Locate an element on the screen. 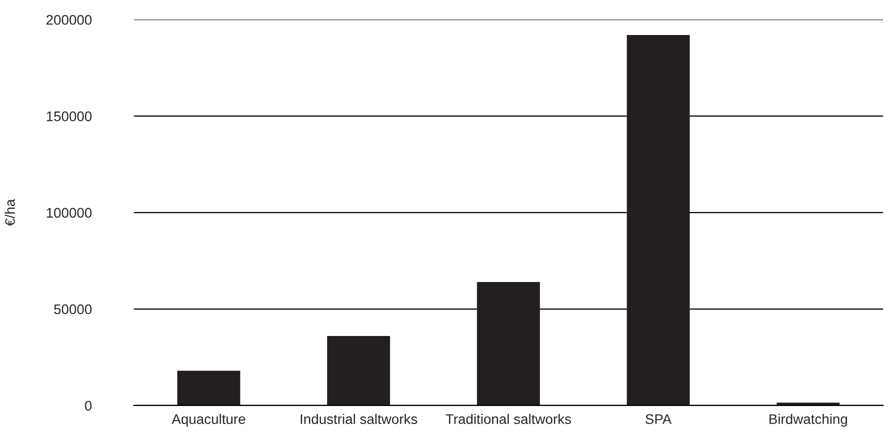  y-tick-label: 150000 is located at coordinates (69, 116).